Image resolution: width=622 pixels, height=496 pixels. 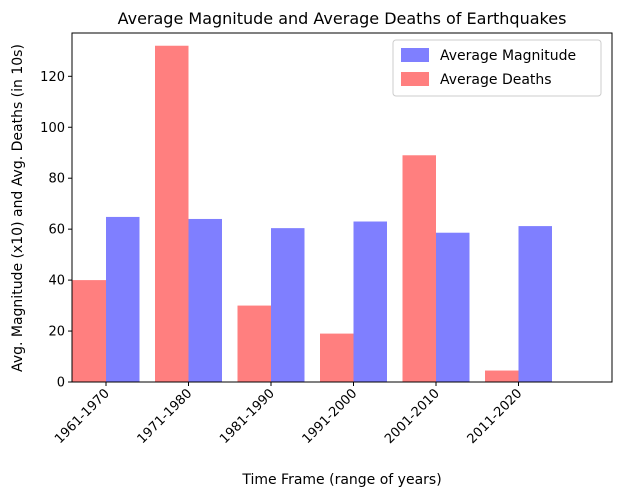 What do you see at coordinates (496, 80) in the screenshot?
I see `legend-label-average-deaths: Average Deaths` at bounding box center [496, 80].